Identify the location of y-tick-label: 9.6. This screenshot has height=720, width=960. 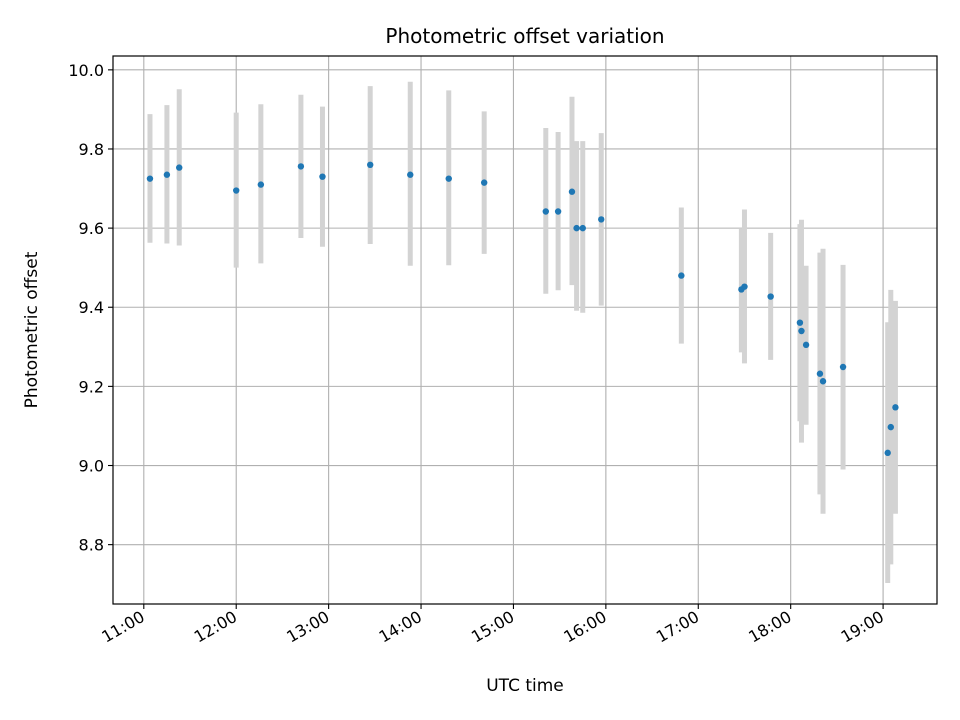
(91, 228).